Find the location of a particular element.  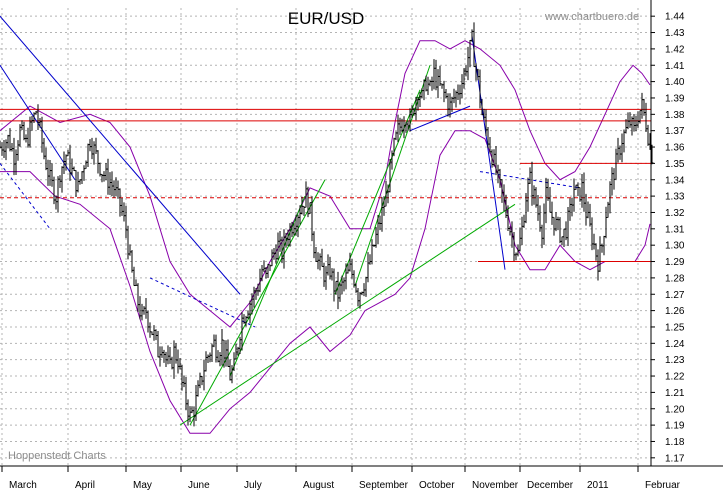

y-tick-label: 1.41 is located at coordinates (675, 66).